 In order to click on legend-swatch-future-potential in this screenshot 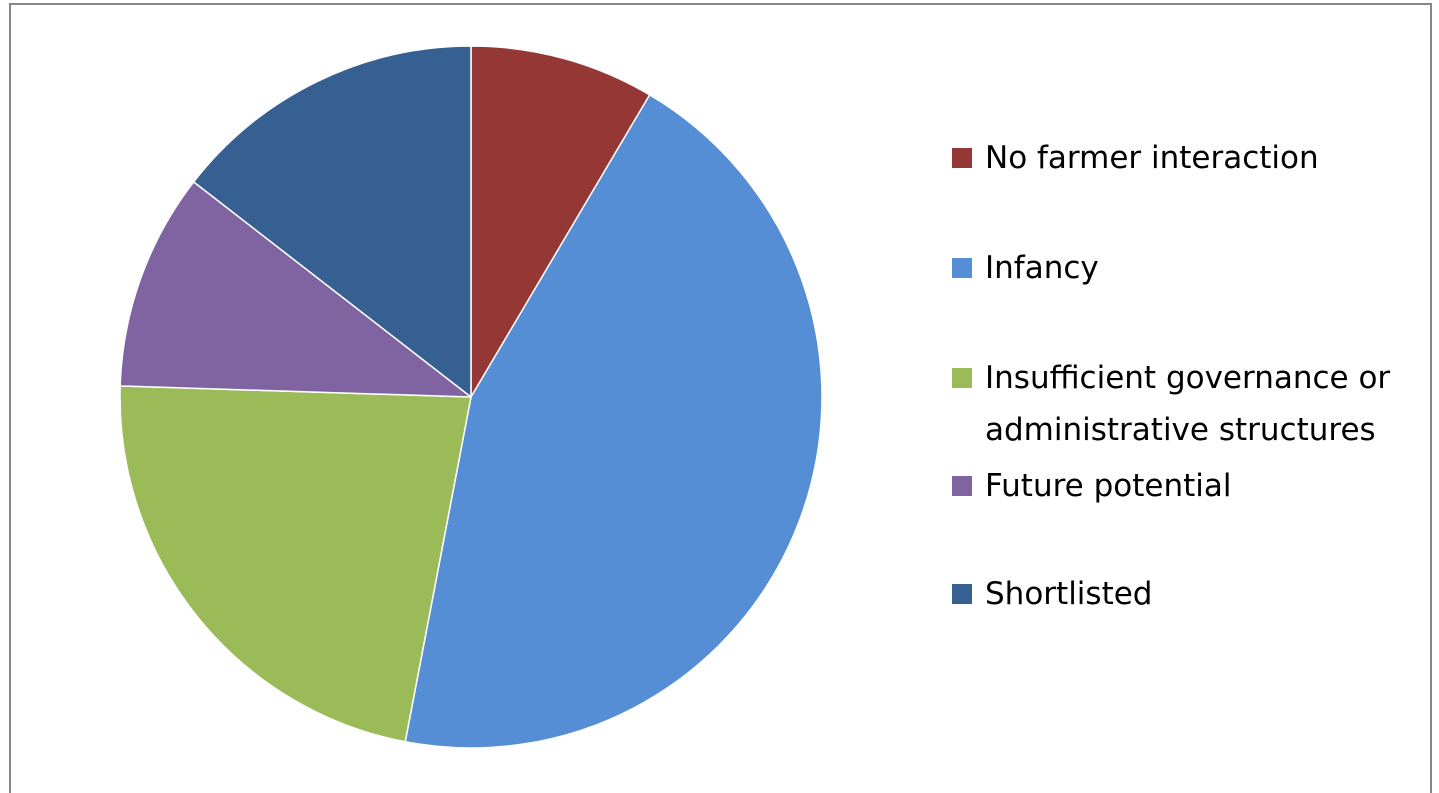, I will do `click(962, 486)`.